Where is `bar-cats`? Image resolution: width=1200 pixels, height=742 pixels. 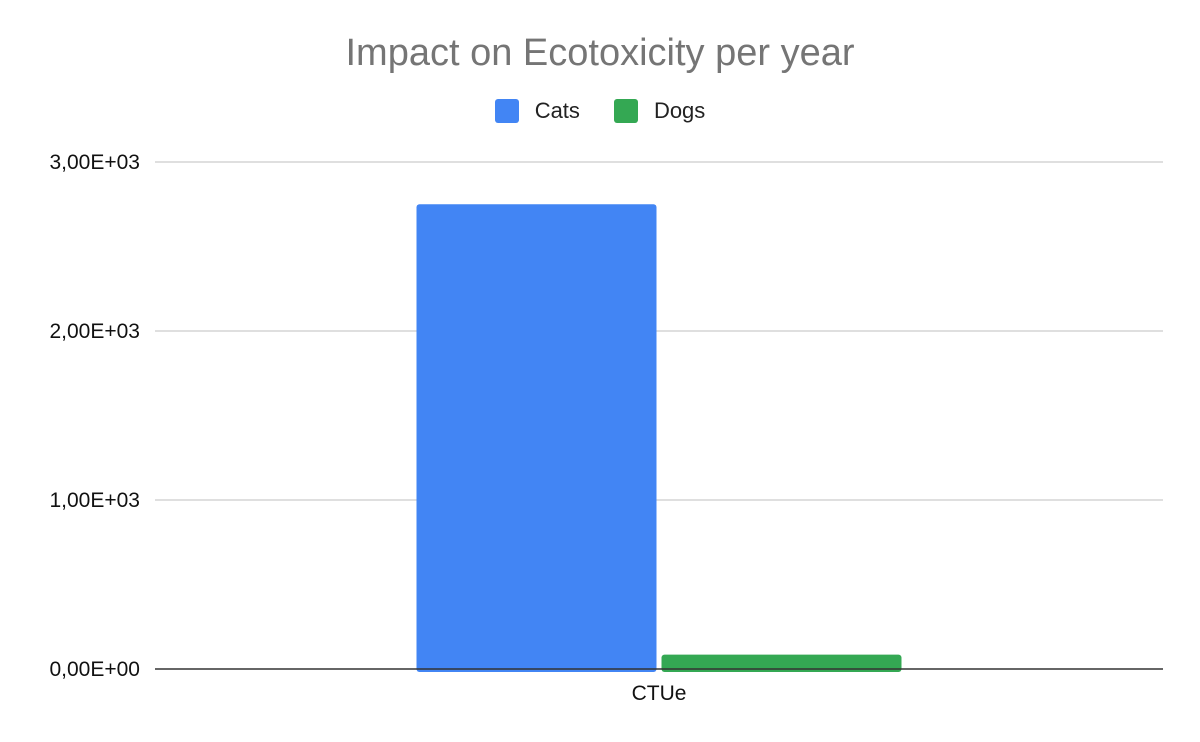
bar-cats is located at coordinates (536, 438).